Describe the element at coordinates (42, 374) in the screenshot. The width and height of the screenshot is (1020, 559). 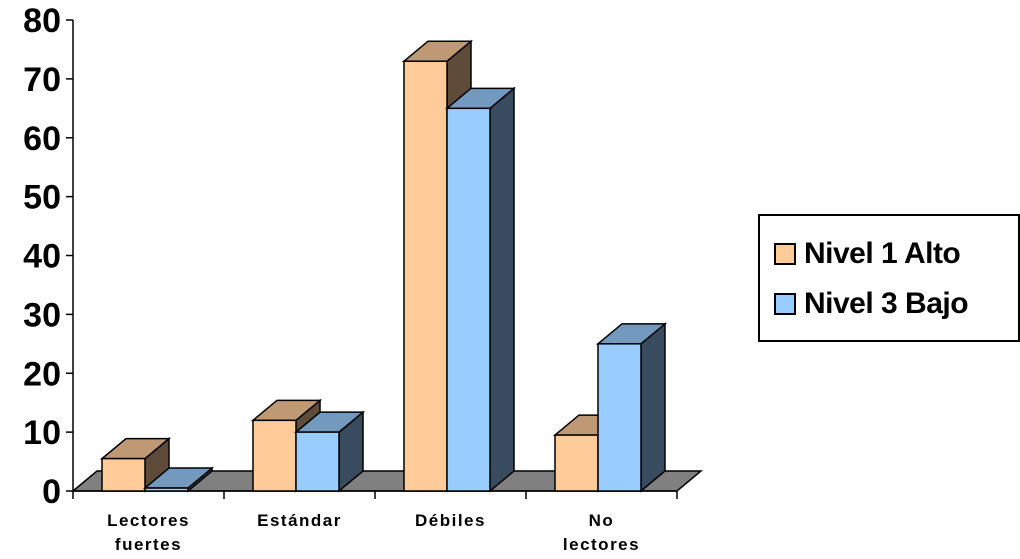
I see `y-tick-label: 20` at that location.